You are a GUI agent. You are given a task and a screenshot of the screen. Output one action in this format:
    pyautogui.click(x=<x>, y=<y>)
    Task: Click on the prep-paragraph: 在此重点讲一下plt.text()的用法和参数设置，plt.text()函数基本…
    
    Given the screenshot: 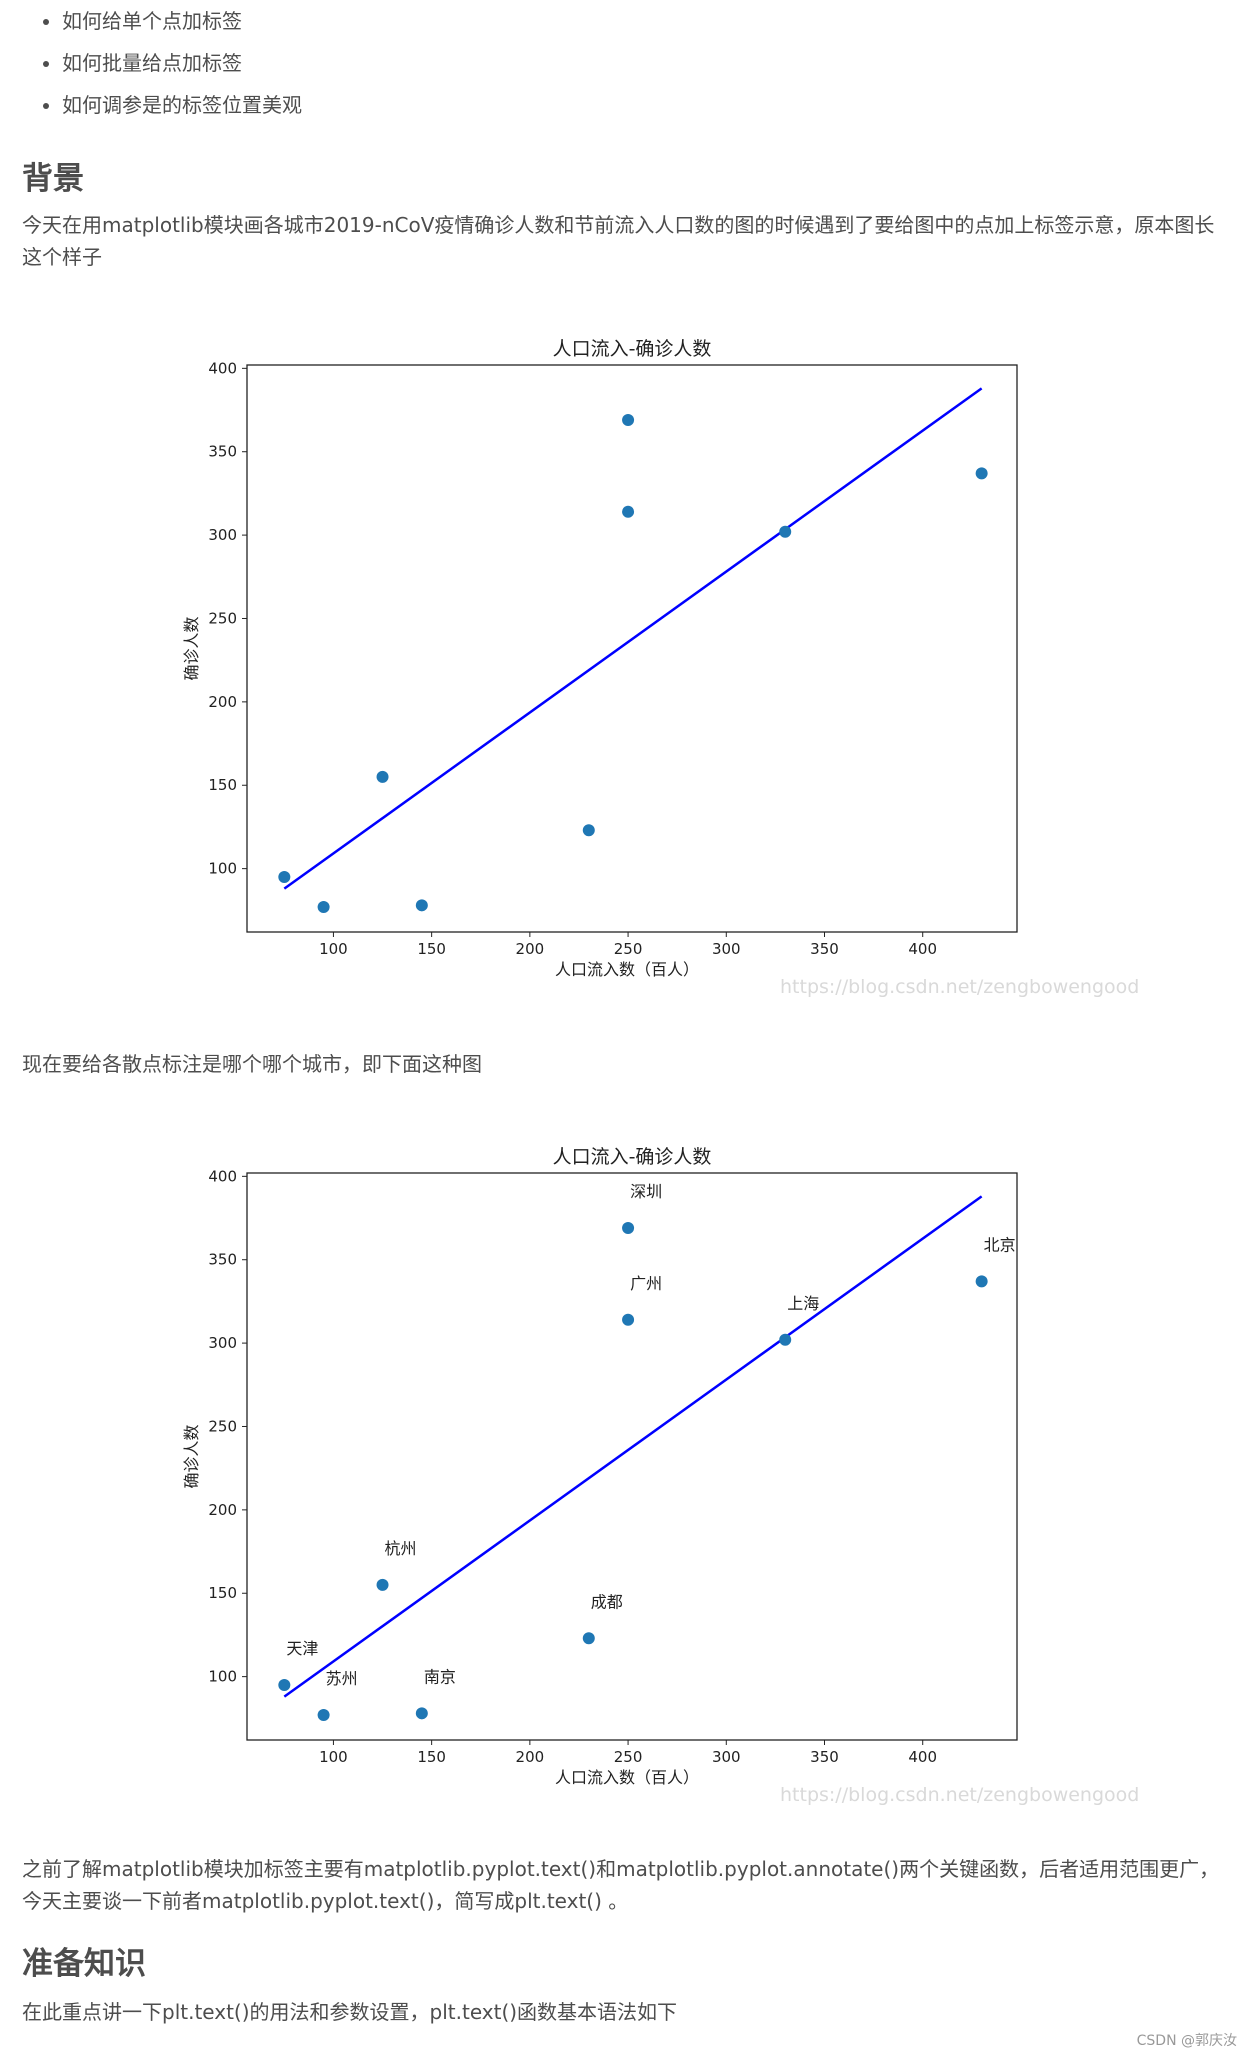 What is the action you would take?
    pyautogui.click(x=350, y=2012)
    